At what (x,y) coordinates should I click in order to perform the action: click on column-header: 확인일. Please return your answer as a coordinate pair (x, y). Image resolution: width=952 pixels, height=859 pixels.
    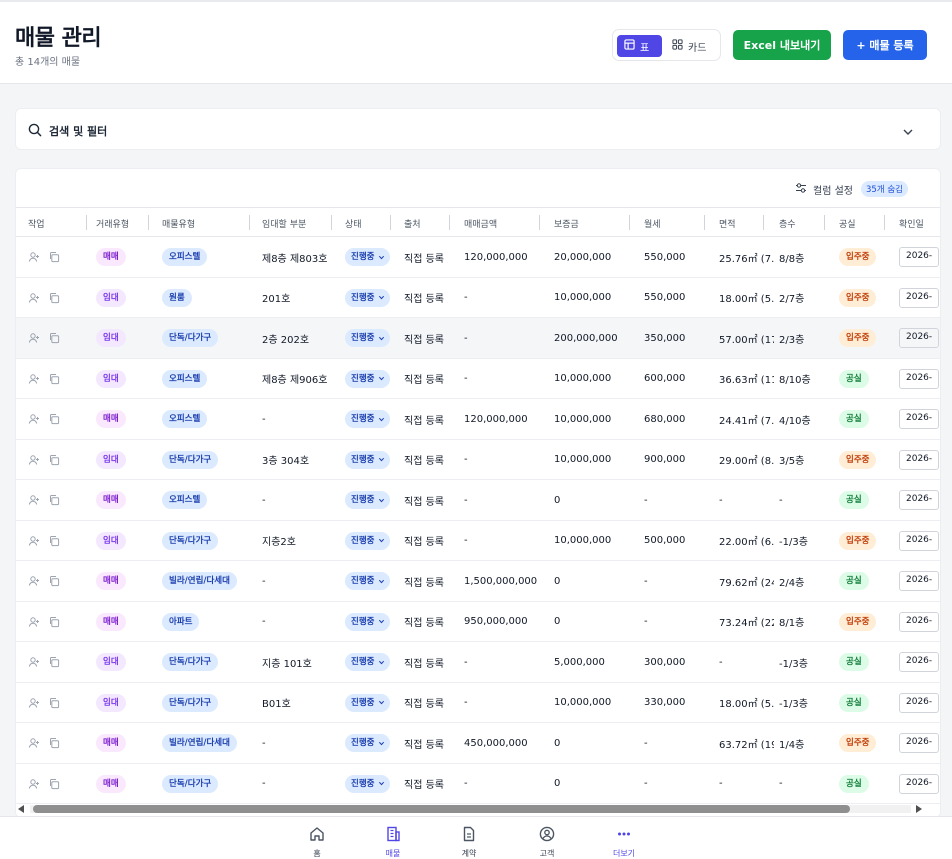
    Looking at the image, I should click on (911, 225).